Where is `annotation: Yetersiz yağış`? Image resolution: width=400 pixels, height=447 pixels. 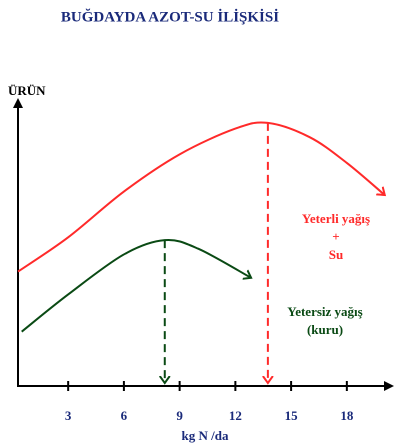
annotation: Yetersiz yağış is located at coordinates (324, 311).